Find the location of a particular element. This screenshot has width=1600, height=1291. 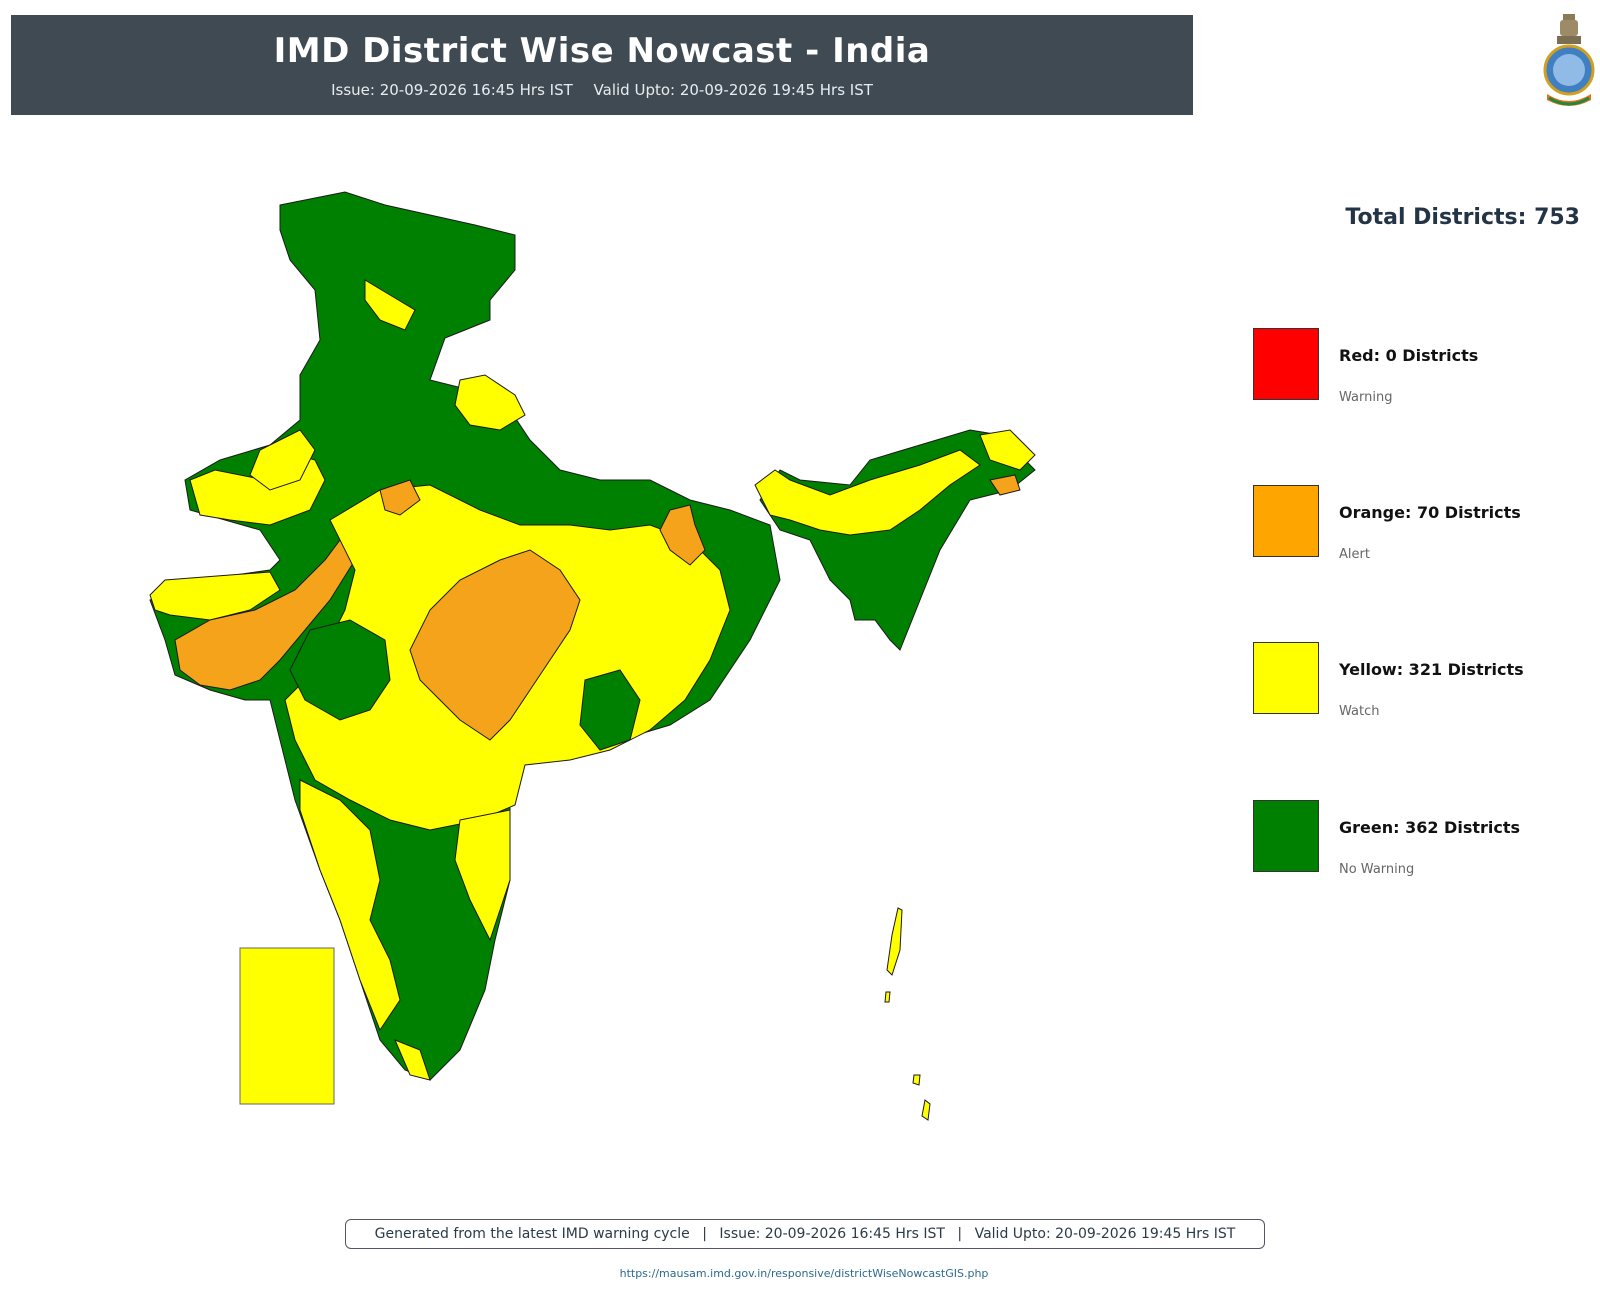

valid-time: Valid Upto: 20-09-2026 19:45 Hrs IST is located at coordinates (733, 90).